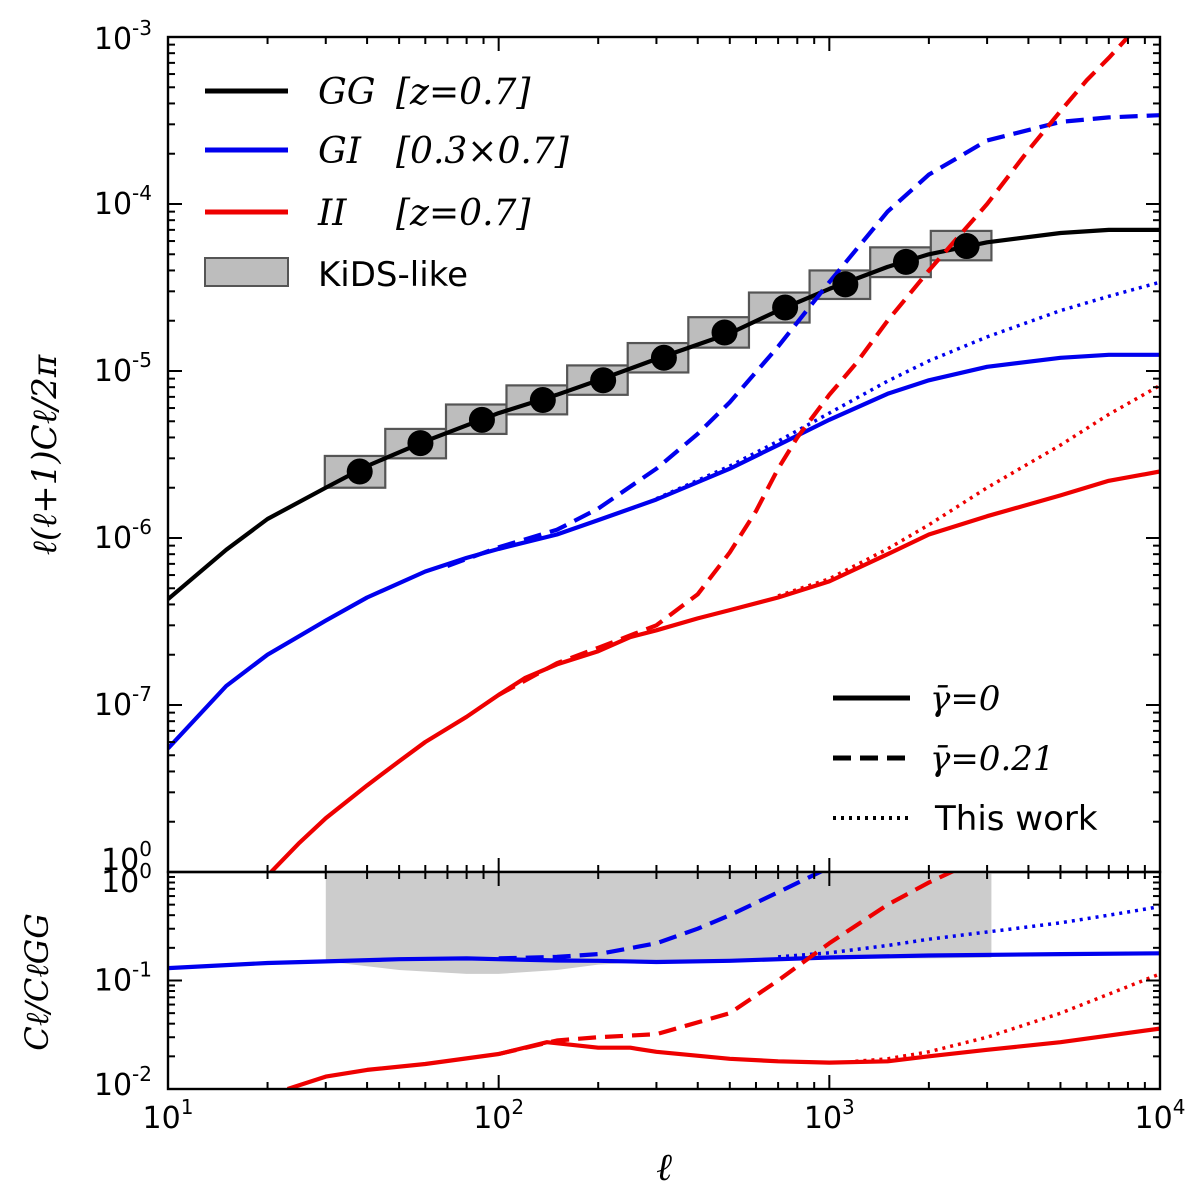  What do you see at coordinates (37, 982) in the screenshot?
I see `bottom-y-axis-label: Cℓ/CℓGG` at bounding box center [37, 982].